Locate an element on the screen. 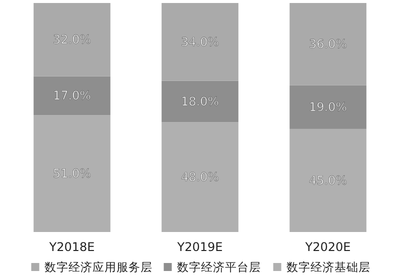 The height and width of the screenshot is (276, 400). data-label: 17.0% is located at coordinates (72, 95).